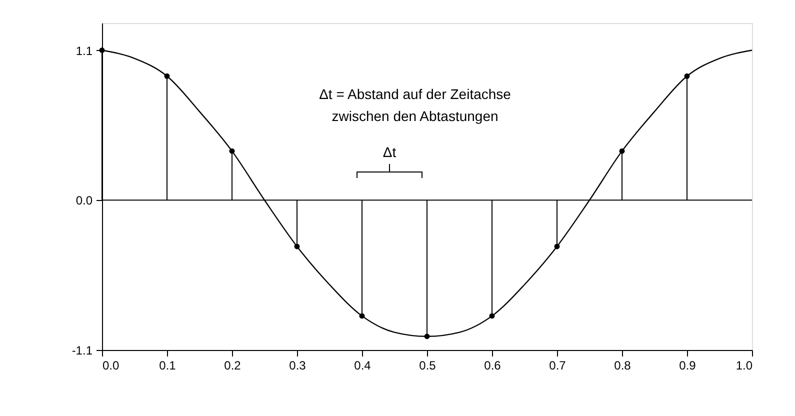 This screenshot has width=795, height=416. Describe the element at coordinates (82, 351) in the screenshot. I see `y-tick-label: -1.1` at that location.